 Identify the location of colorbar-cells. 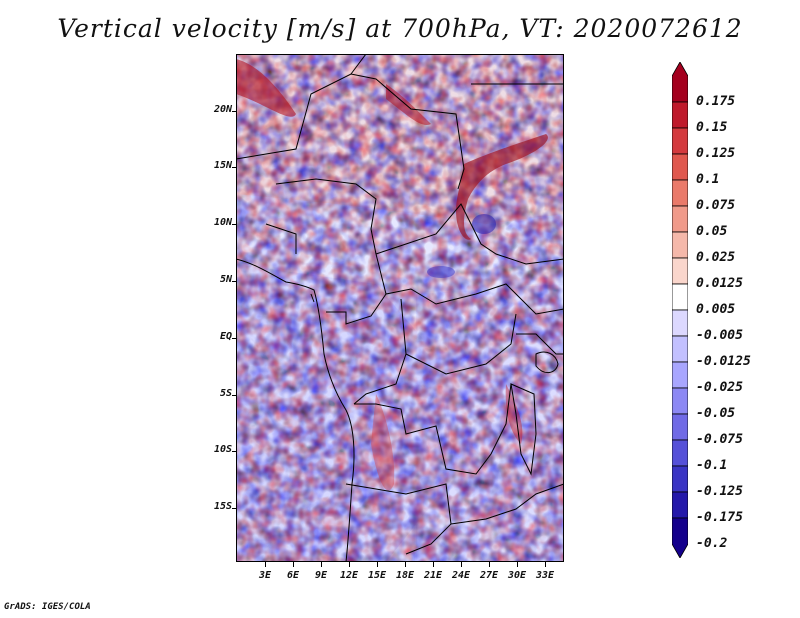
(680, 310).